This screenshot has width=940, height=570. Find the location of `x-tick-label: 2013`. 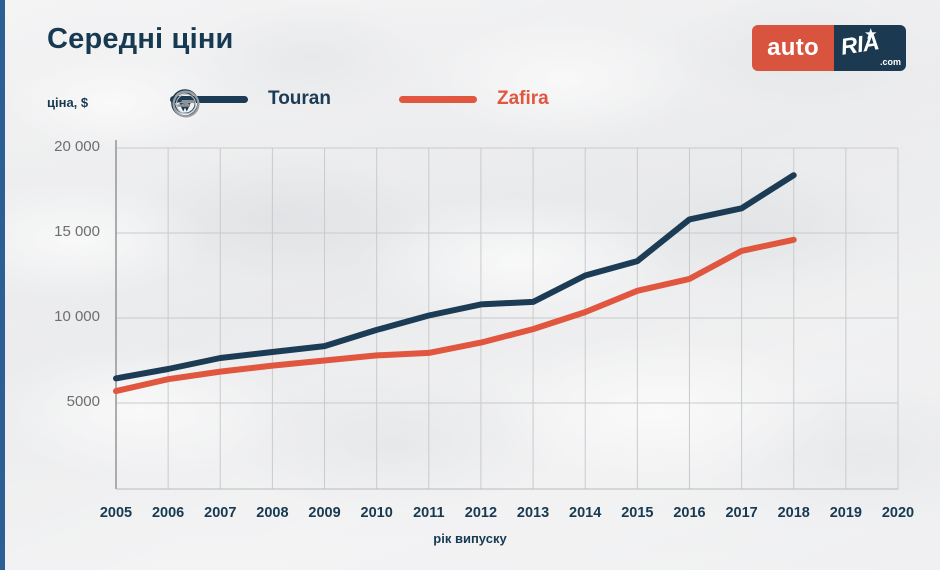

x-tick-label: 2013 is located at coordinates (533, 513).